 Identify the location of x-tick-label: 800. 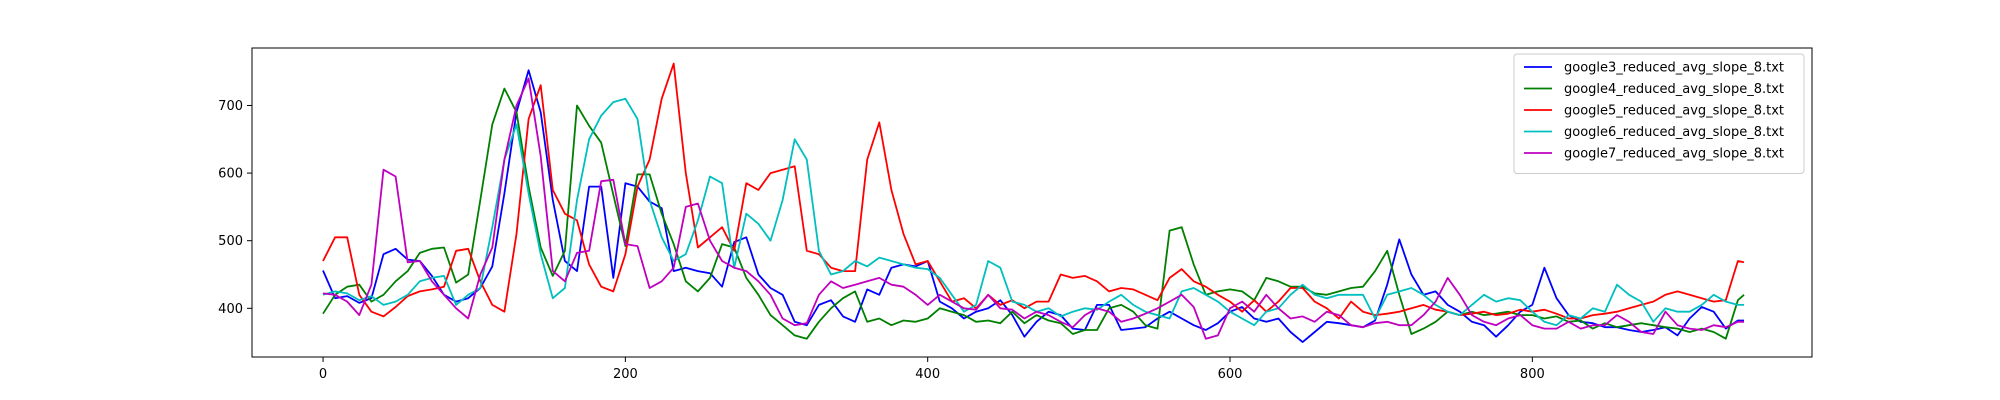
(1532, 374).